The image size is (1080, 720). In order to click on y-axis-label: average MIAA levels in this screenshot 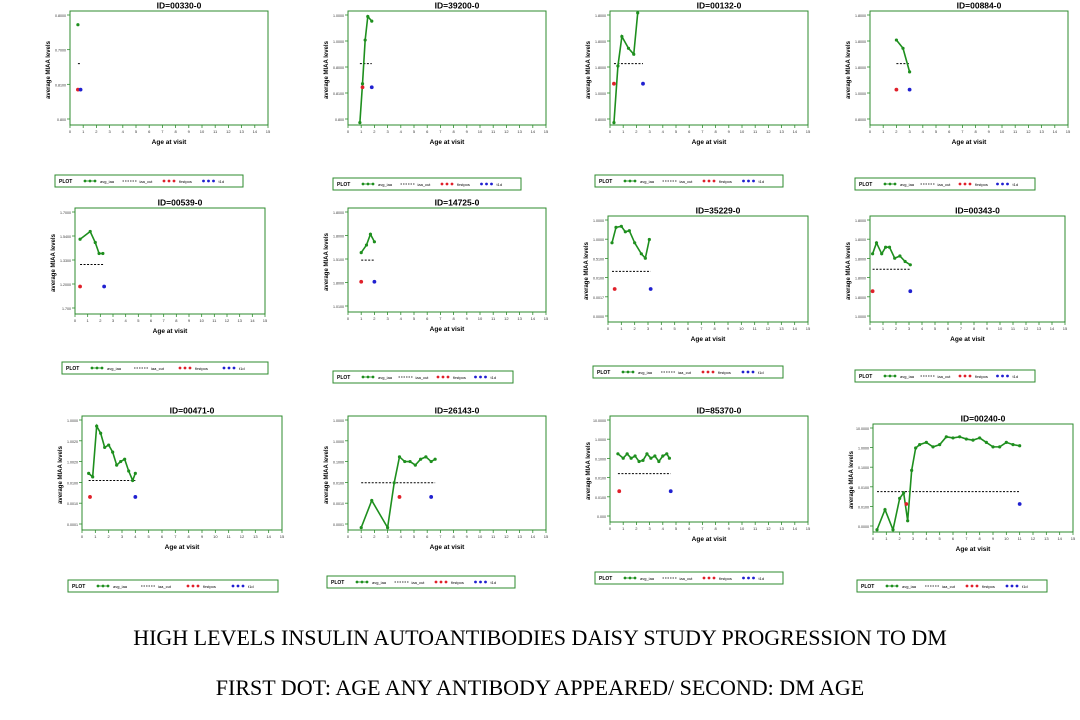, I will do `click(54, 262)`.